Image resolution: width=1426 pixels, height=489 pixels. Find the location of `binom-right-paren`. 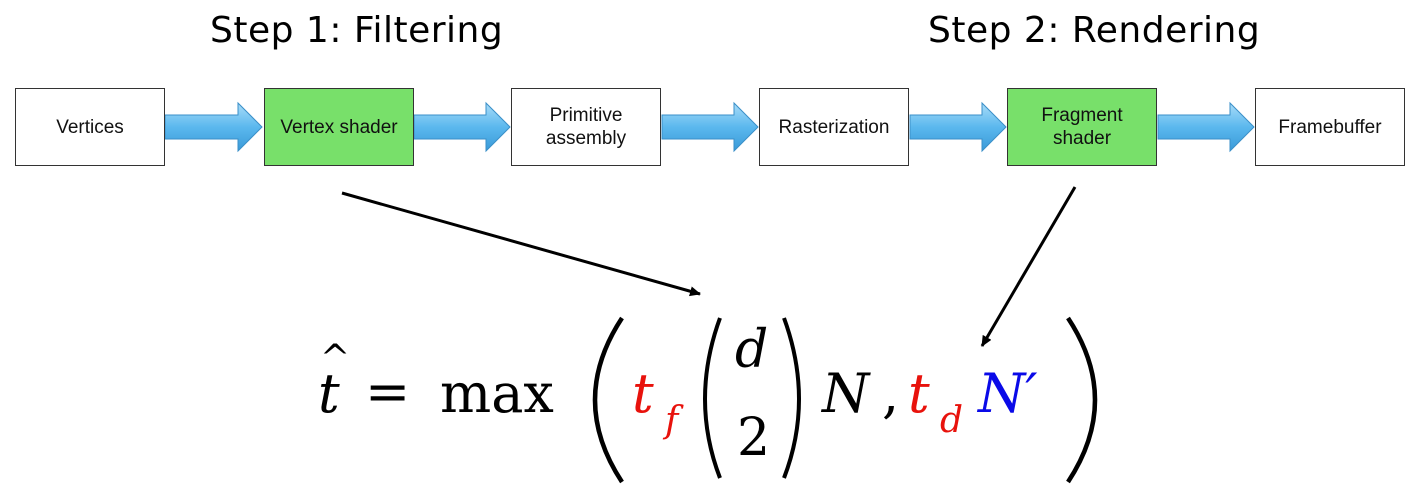

binom-right-paren is located at coordinates (791, 398).